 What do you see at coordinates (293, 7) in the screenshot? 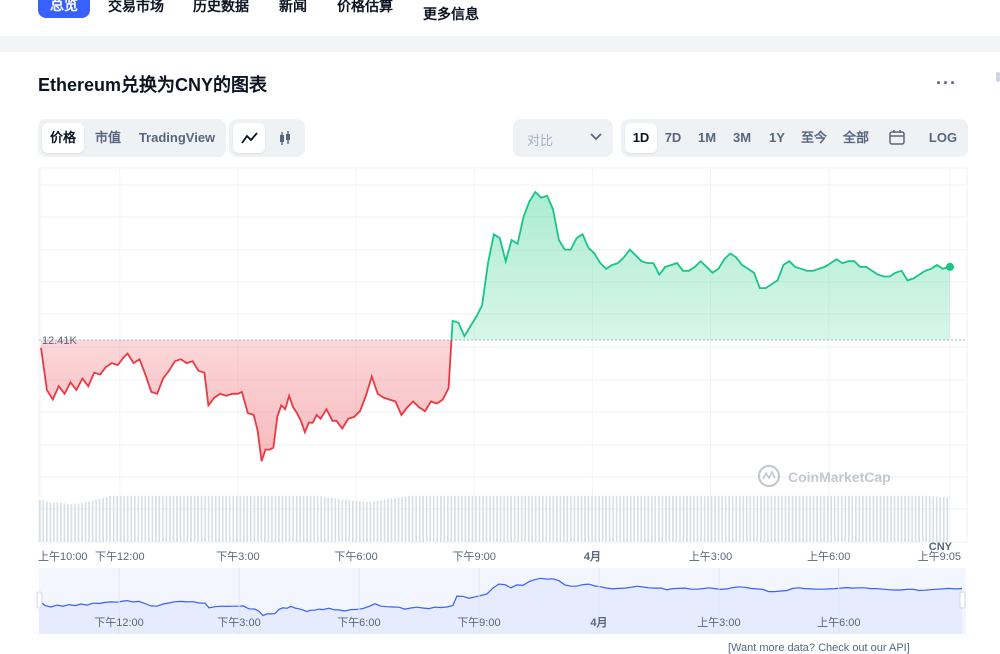
I see `nav-item-news: 新闻` at bounding box center [293, 7].